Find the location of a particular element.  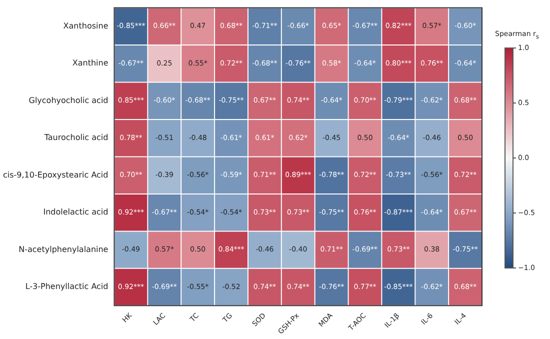

y-tick-label: Glycohyocholic acid is located at coordinates (68, 100).